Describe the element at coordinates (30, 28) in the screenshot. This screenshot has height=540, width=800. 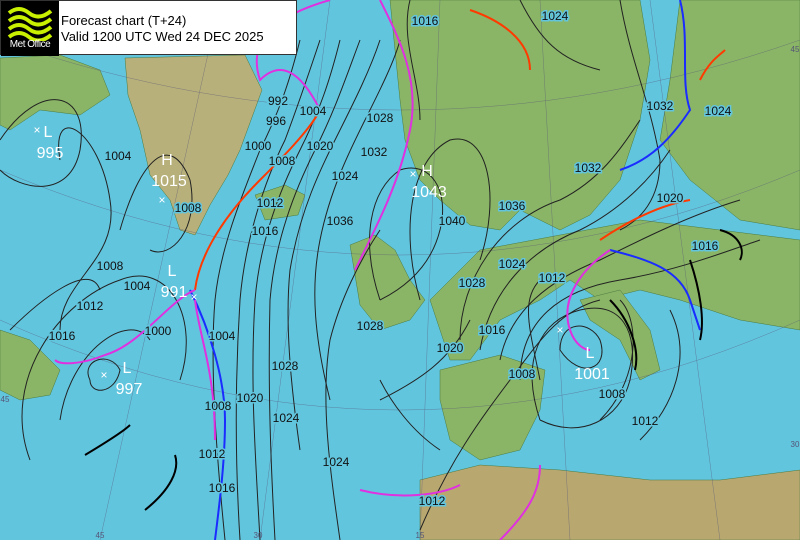
I see `met-office-logo: Met Office` at that location.